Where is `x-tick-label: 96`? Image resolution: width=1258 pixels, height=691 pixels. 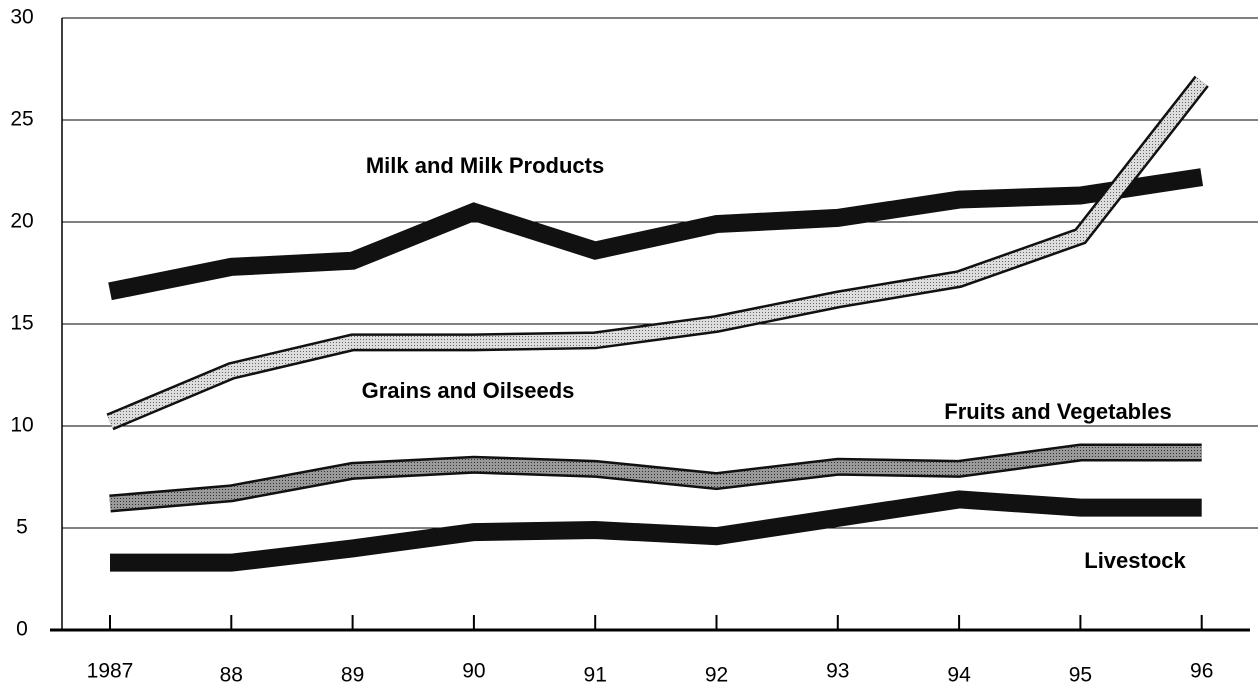
x-tick-label: 96 is located at coordinates (1201, 671).